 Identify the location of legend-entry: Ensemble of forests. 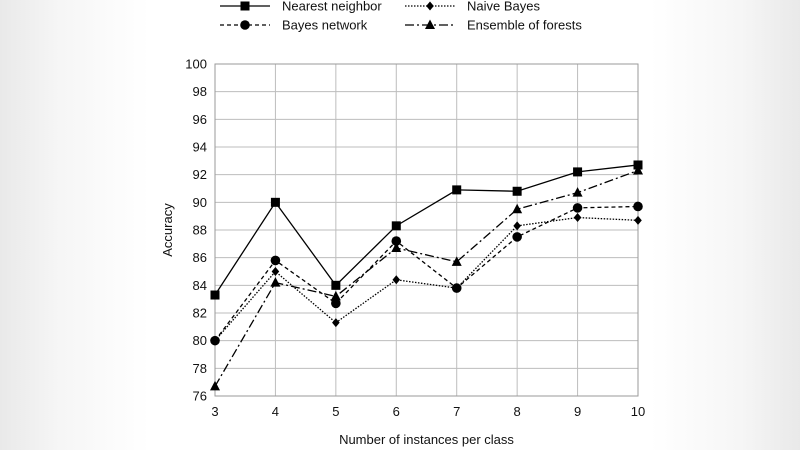
(493, 25).